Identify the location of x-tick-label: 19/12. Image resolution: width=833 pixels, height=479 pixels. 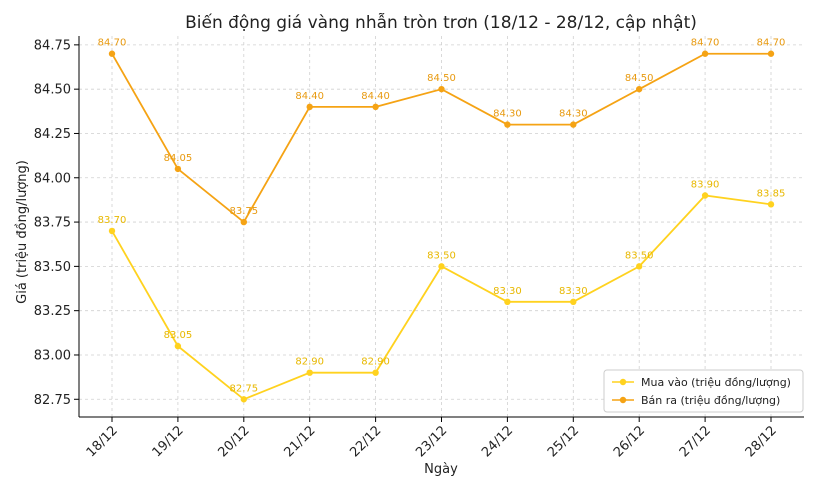
(168, 441).